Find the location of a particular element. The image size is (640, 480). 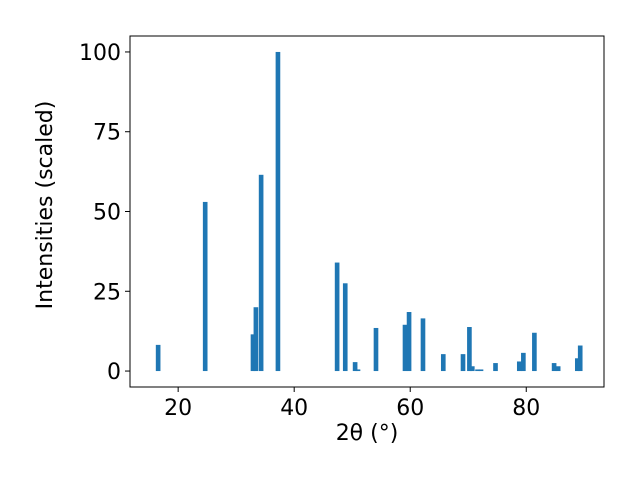

y-tick-label: 50 is located at coordinates (107, 213).